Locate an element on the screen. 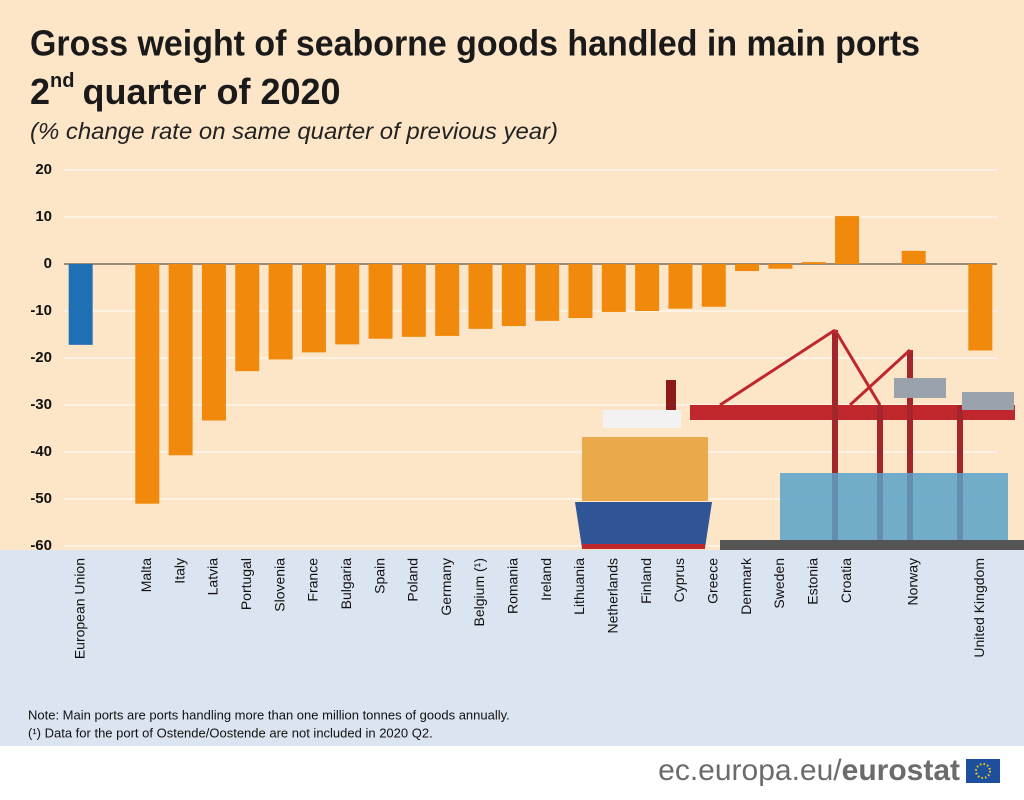 The width and height of the screenshot is (1024, 800). chart-title-2: 2nd quarter of 2020 is located at coordinates (185, 90).